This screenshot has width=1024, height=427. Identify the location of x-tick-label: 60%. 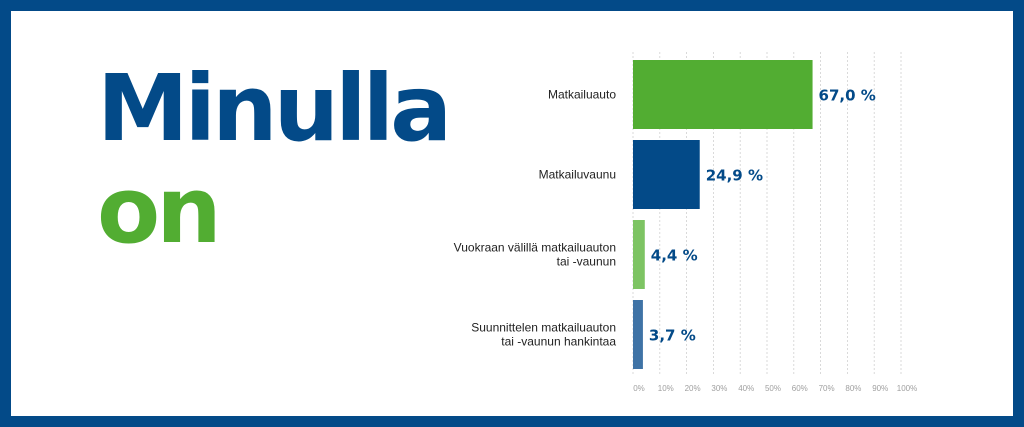
(800, 388).